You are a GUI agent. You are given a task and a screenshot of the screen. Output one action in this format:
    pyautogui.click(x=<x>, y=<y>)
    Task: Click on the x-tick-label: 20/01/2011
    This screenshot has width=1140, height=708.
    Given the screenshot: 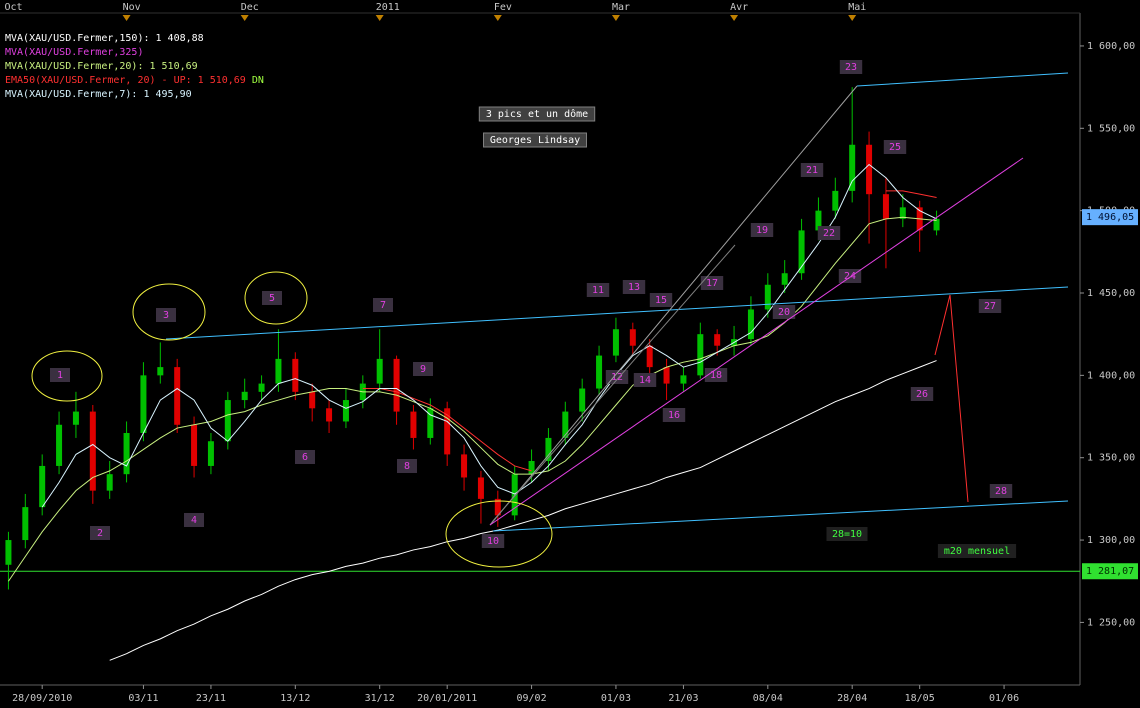 What is the action you would take?
    pyautogui.click(x=447, y=698)
    